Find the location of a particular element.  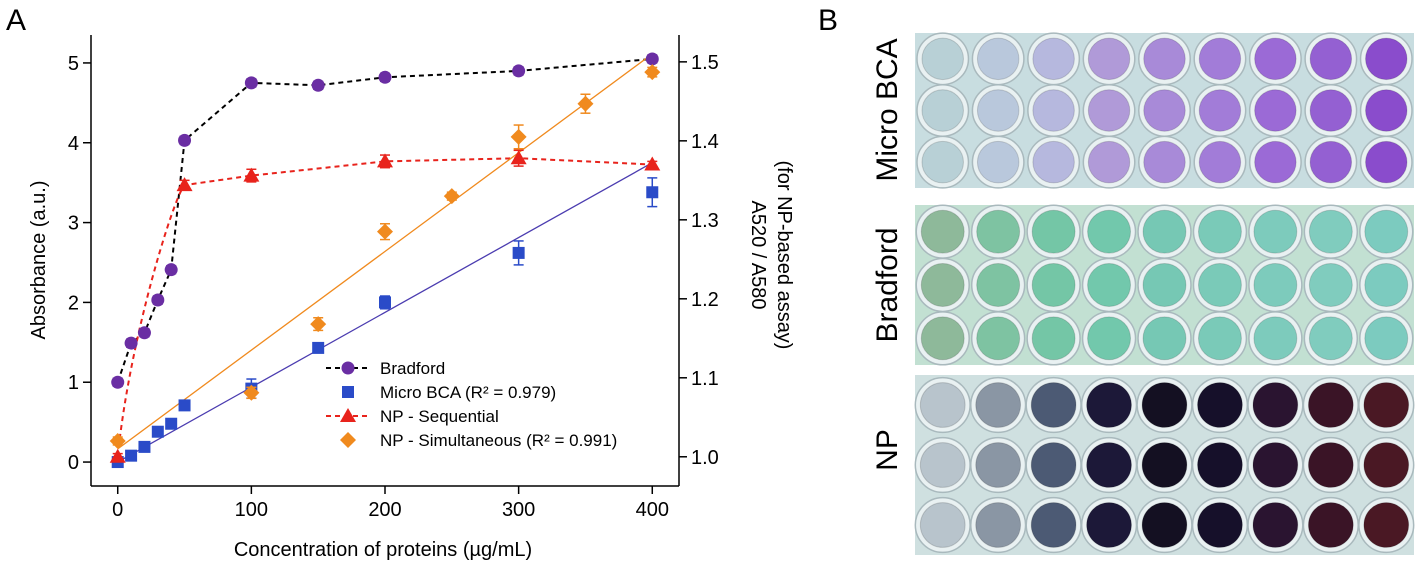

plate-np is located at coordinates (1164, 465).